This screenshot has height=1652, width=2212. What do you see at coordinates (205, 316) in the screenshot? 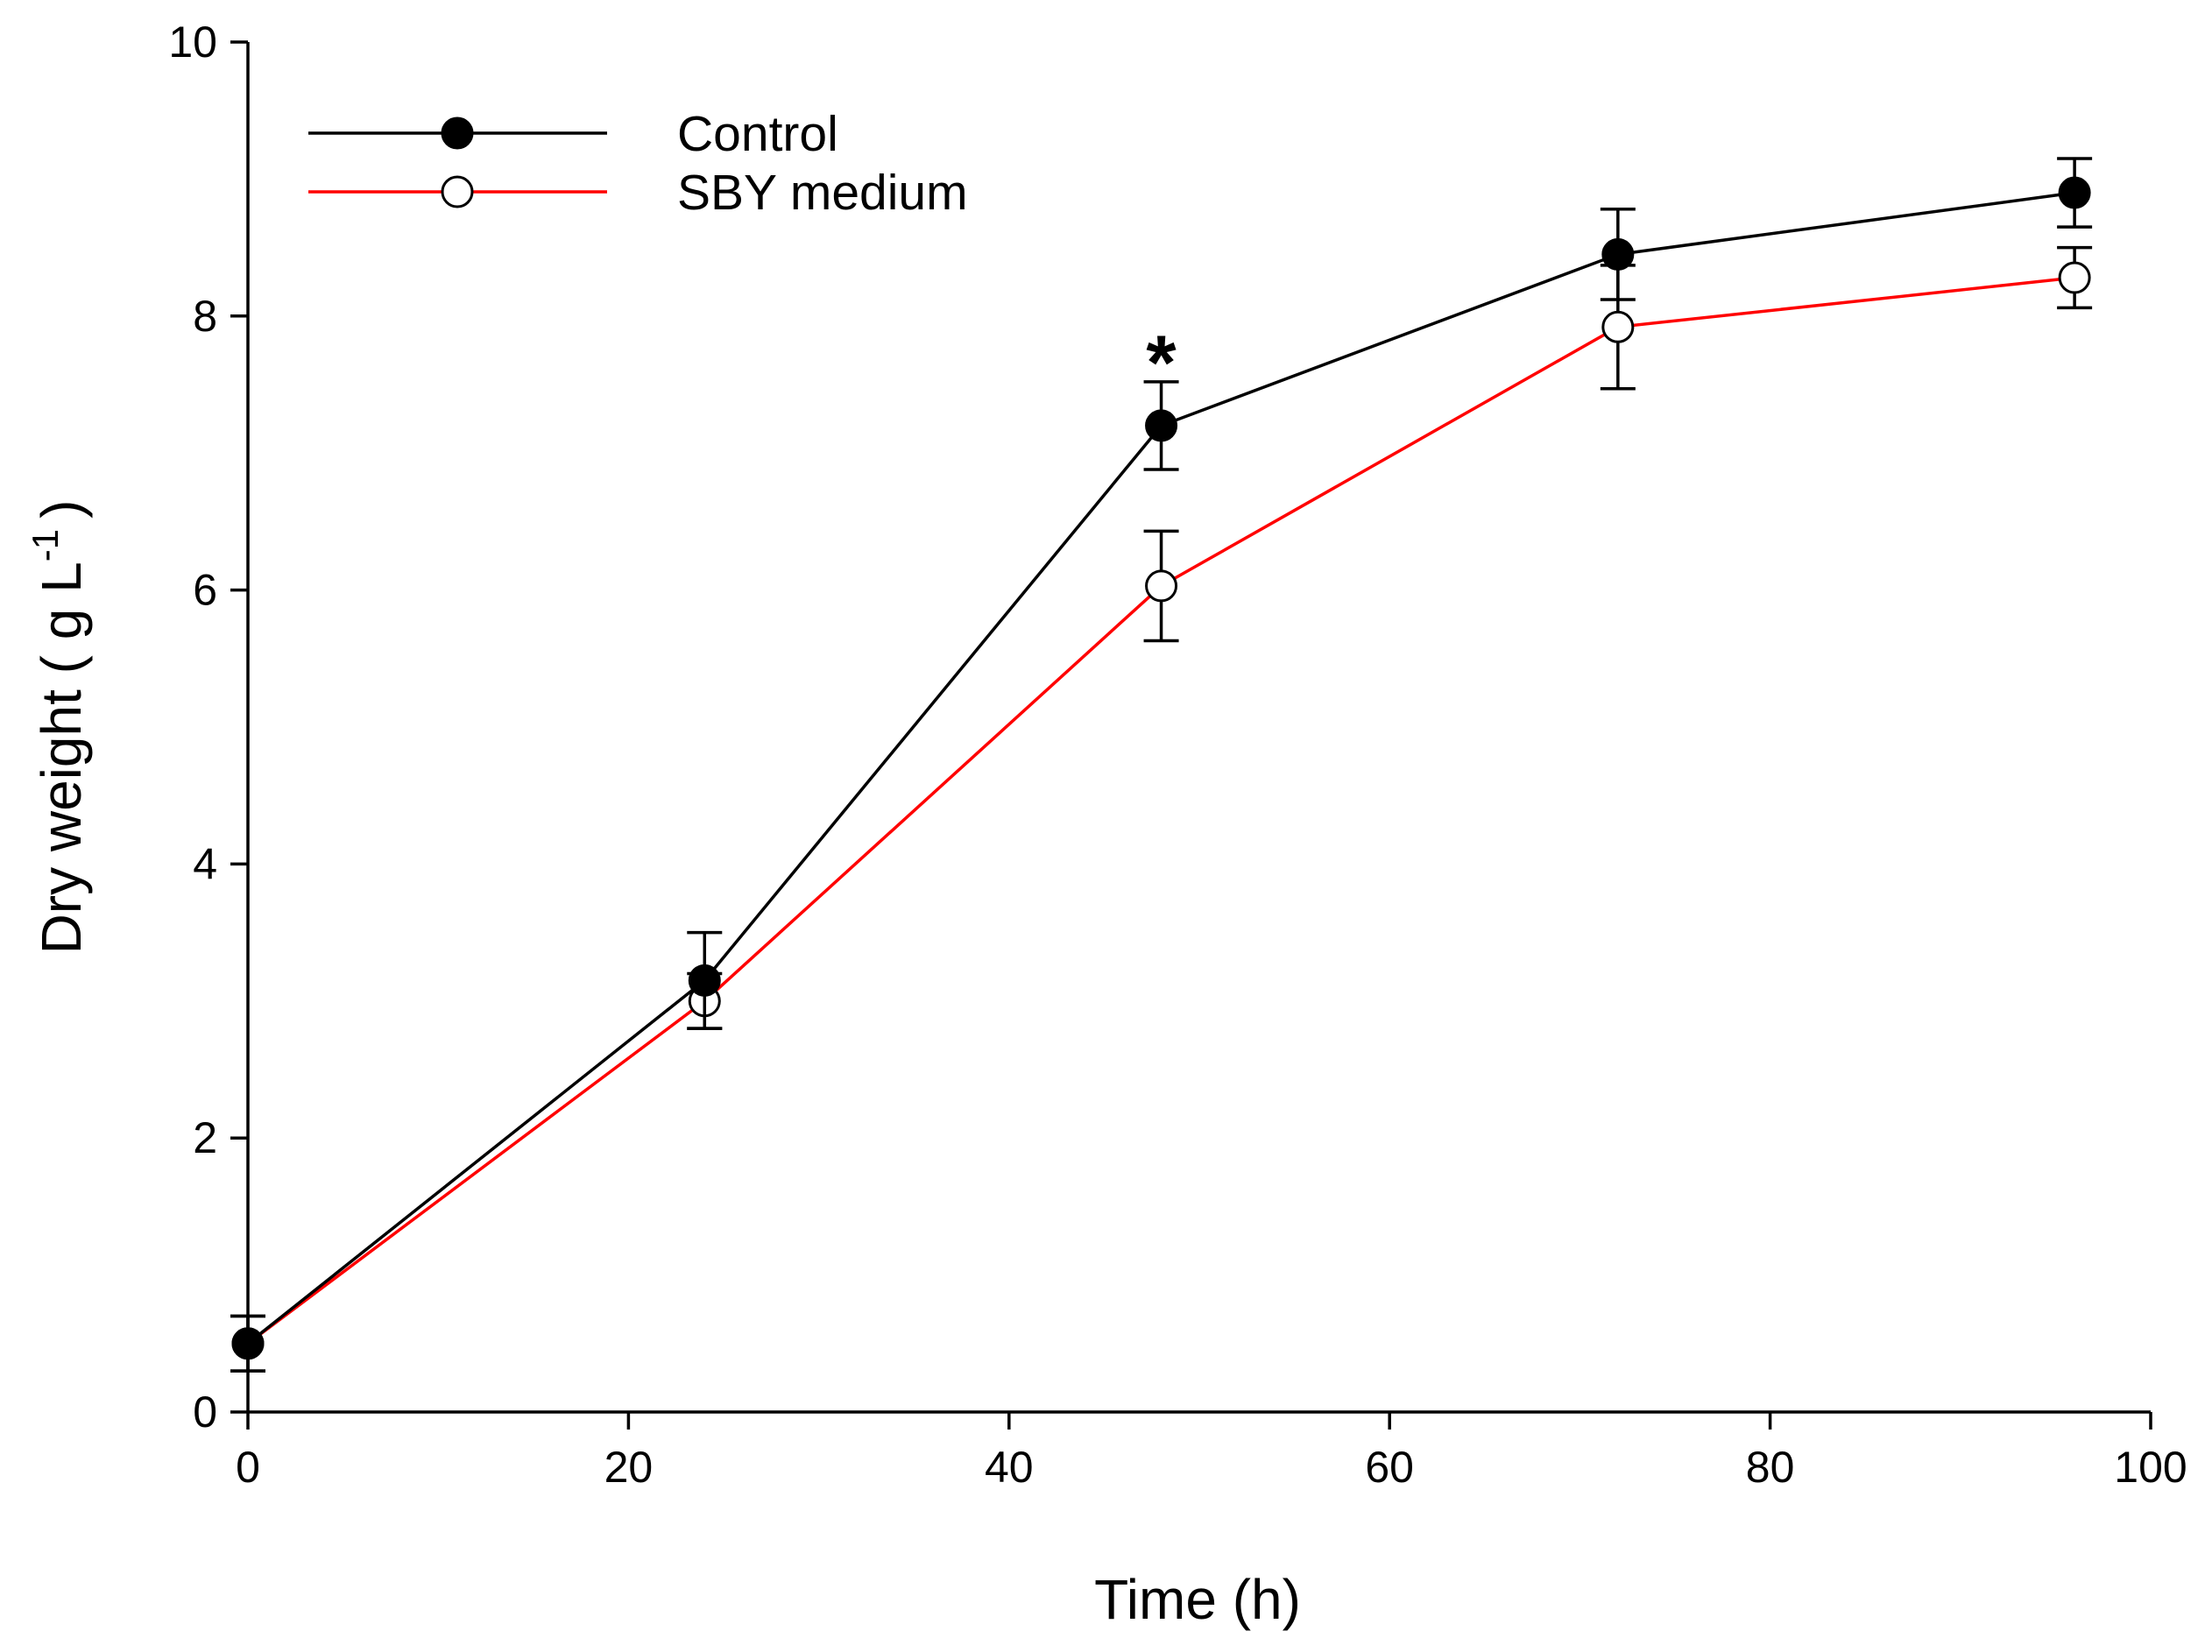
I see `y-tick-label: 8` at bounding box center [205, 316].